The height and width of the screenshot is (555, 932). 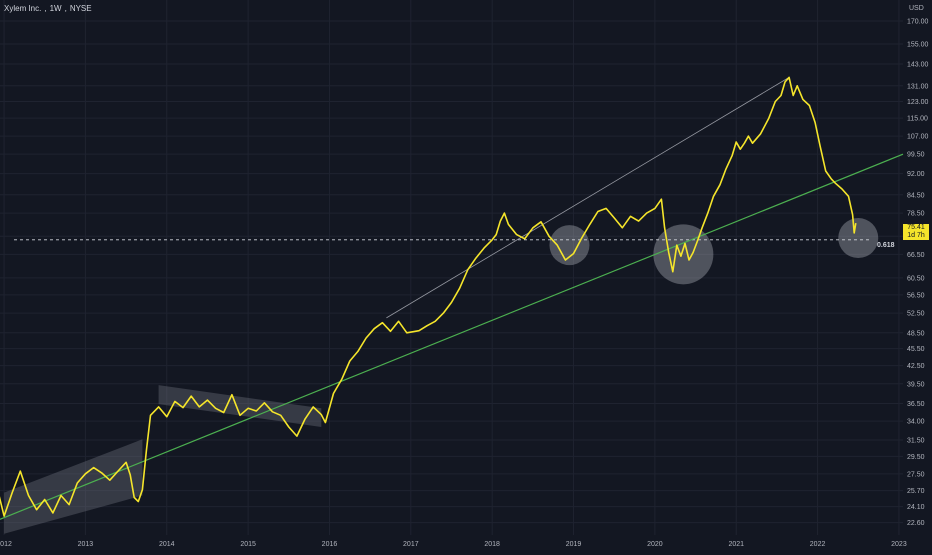 What do you see at coordinates (917, 119) in the screenshot?
I see `y-tick-label: 115.00` at bounding box center [917, 119].